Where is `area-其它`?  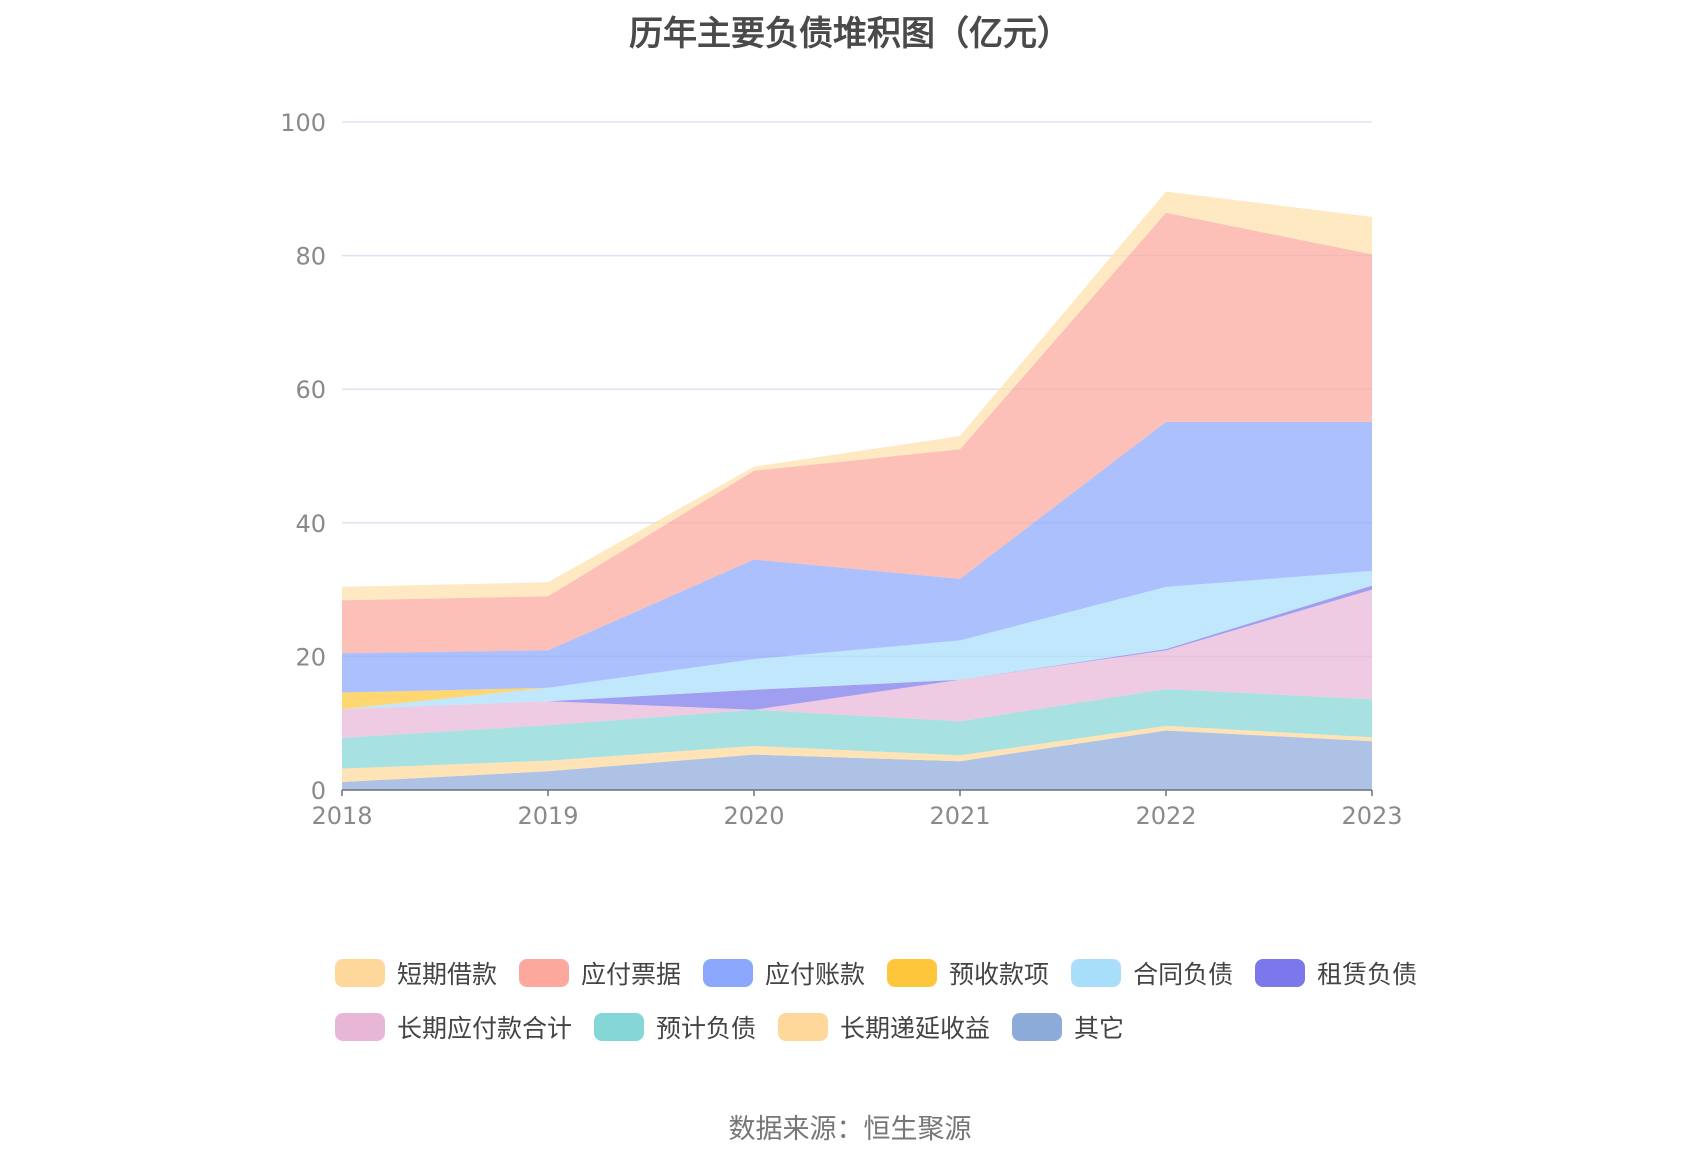 area-其它 is located at coordinates (857, 760).